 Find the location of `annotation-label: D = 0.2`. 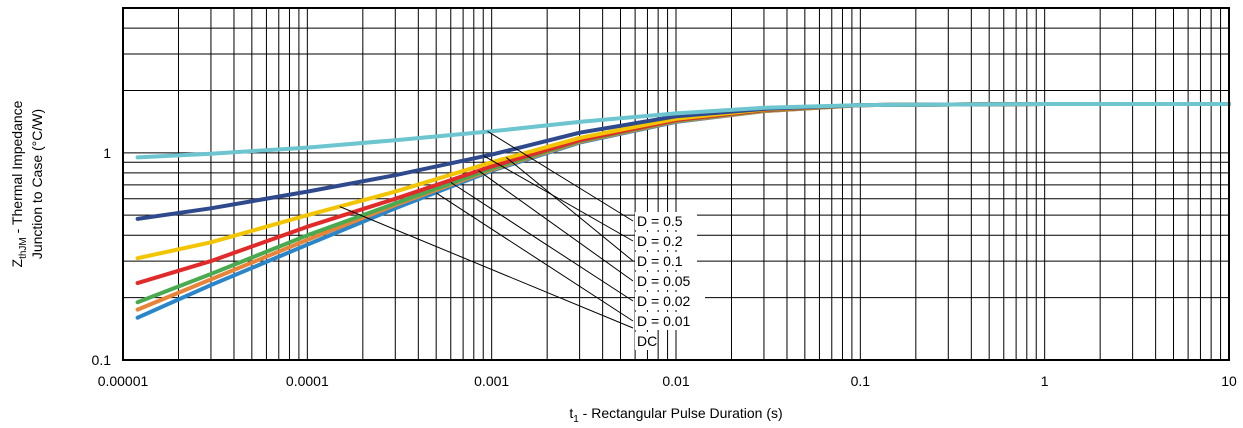

annotation-label: D = 0.2 is located at coordinates (660, 241).